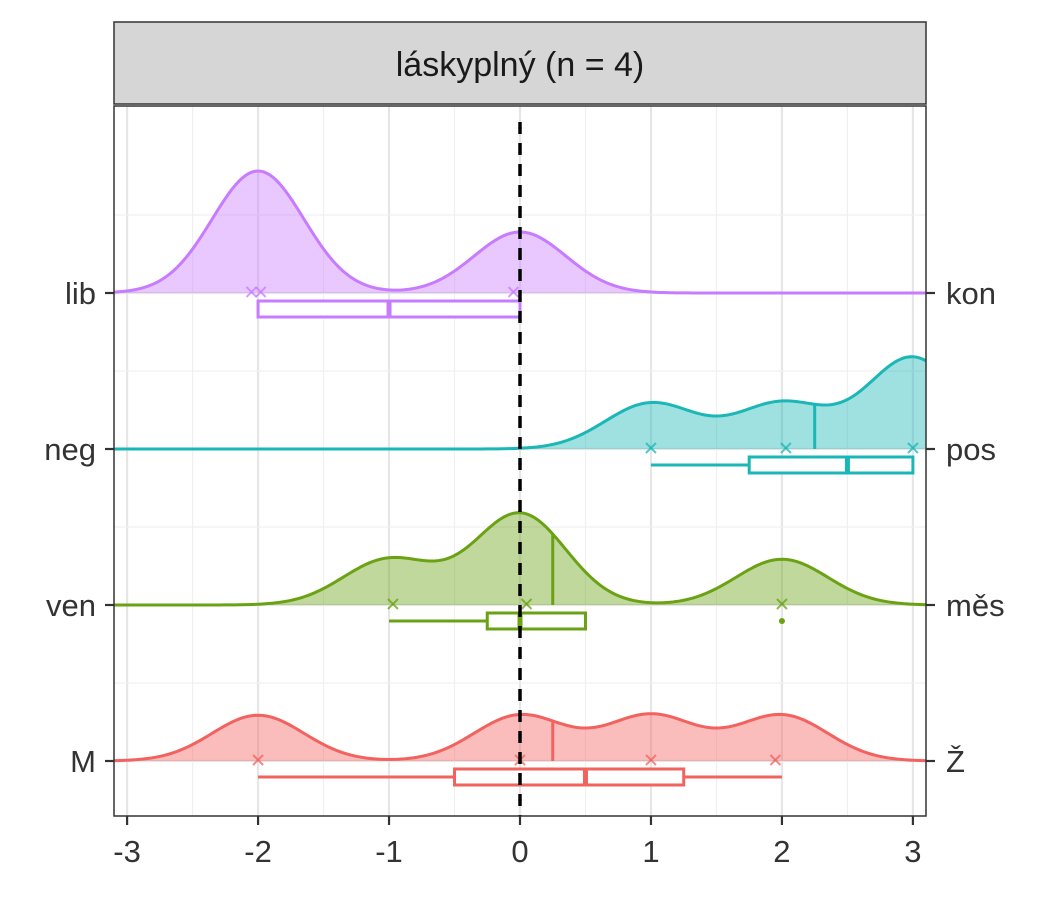 The image size is (1050, 900). Describe the element at coordinates (971, 449) in the screenshot. I see `y-label-right: pos` at that location.